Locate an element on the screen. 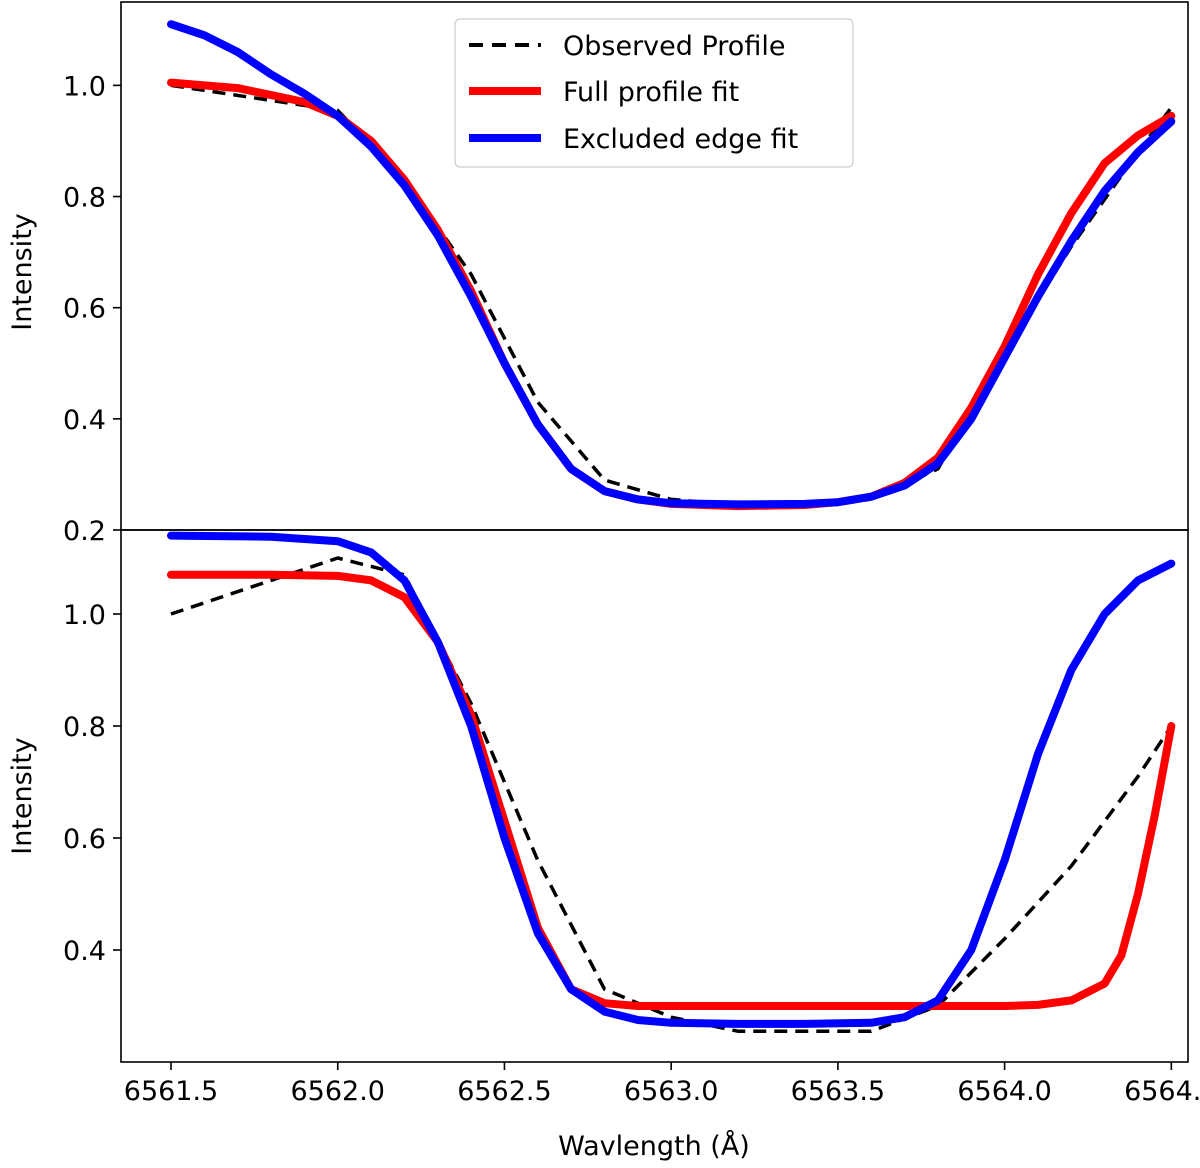 This screenshot has width=1200, height=1168. top-ticks-layer: 0.2 0.4 0.6 0.8 1.0 is located at coordinates (92, 309).